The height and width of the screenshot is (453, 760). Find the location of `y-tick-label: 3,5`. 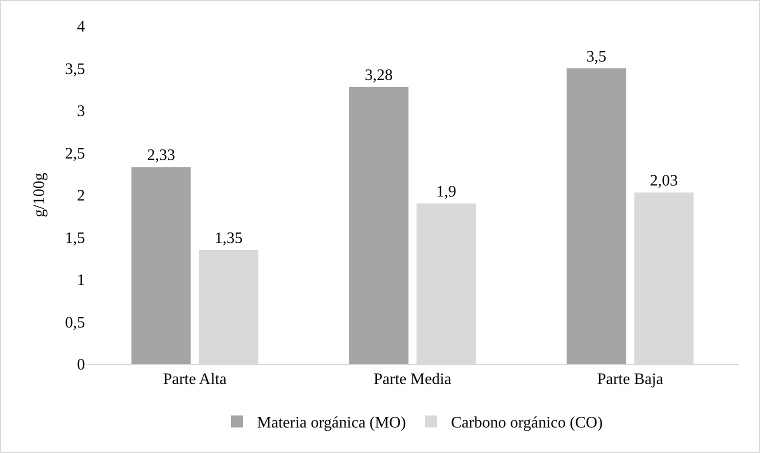

y-tick-label: 3,5 is located at coordinates (75, 69).